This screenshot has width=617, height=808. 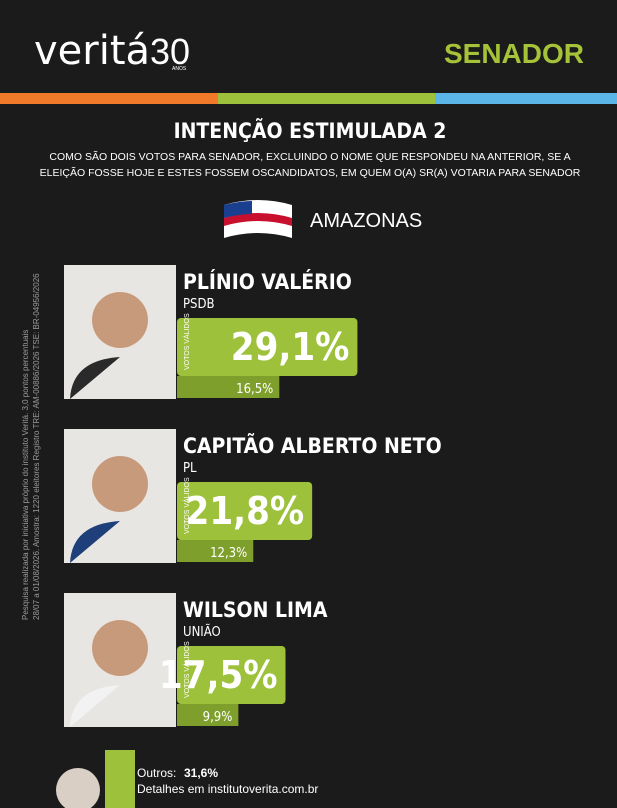 What do you see at coordinates (218, 717) in the screenshot?
I see `value-label: 9,9%` at bounding box center [218, 717].